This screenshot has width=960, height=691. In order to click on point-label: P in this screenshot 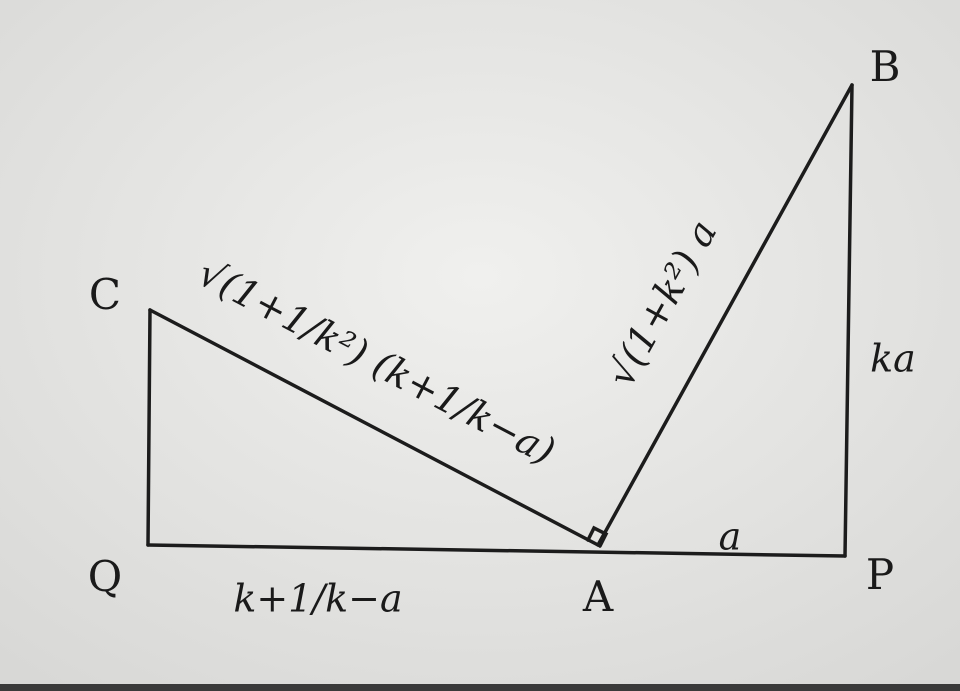, I will do `click(880, 574)`.